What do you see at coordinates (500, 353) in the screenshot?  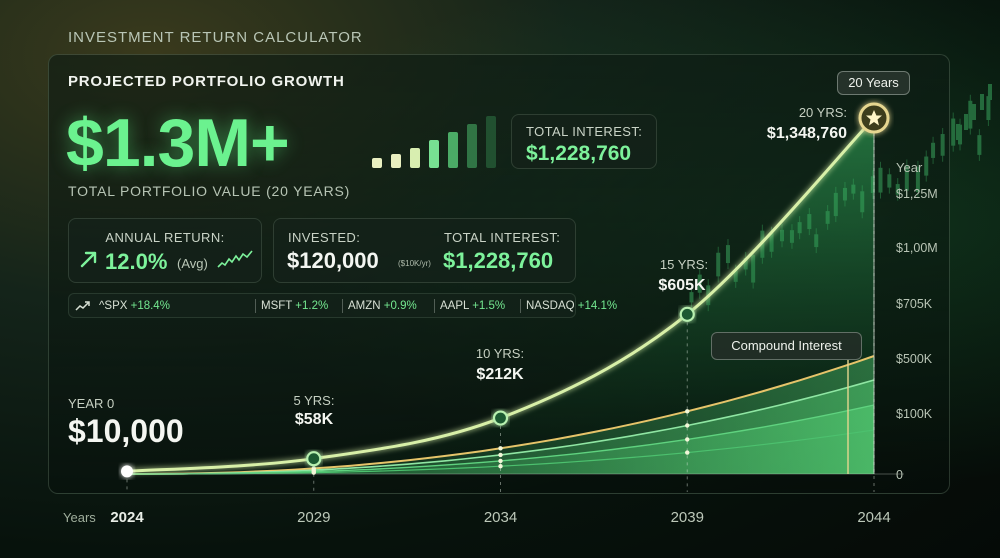 I see `point-caption: 10 YRS:` at bounding box center [500, 353].